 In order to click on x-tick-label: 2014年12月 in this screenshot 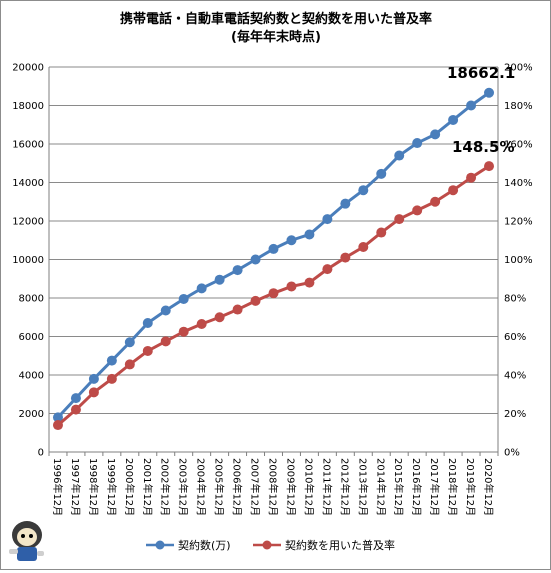, I will do `click(380, 487)`.